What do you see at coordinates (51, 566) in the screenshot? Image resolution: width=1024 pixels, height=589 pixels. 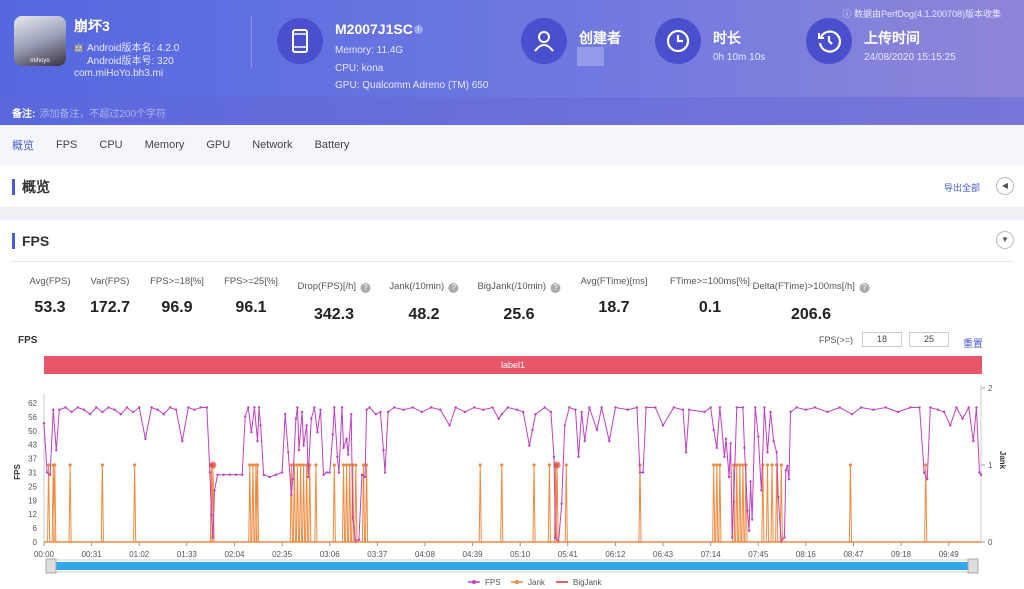 I see `range-slider-left-handle` at bounding box center [51, 566].